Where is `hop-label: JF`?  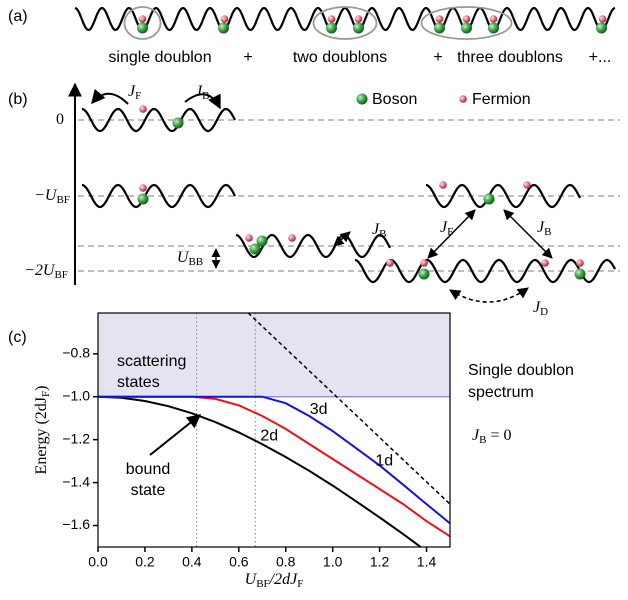 hop-label: JF is located at coordinates (134, 92).